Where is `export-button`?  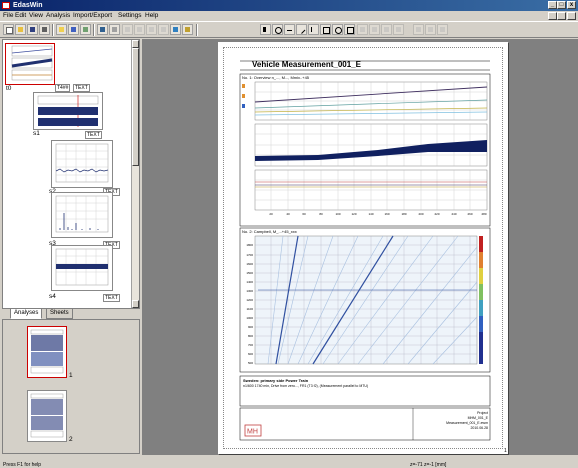
export-button is located at coordinates (187, 29).